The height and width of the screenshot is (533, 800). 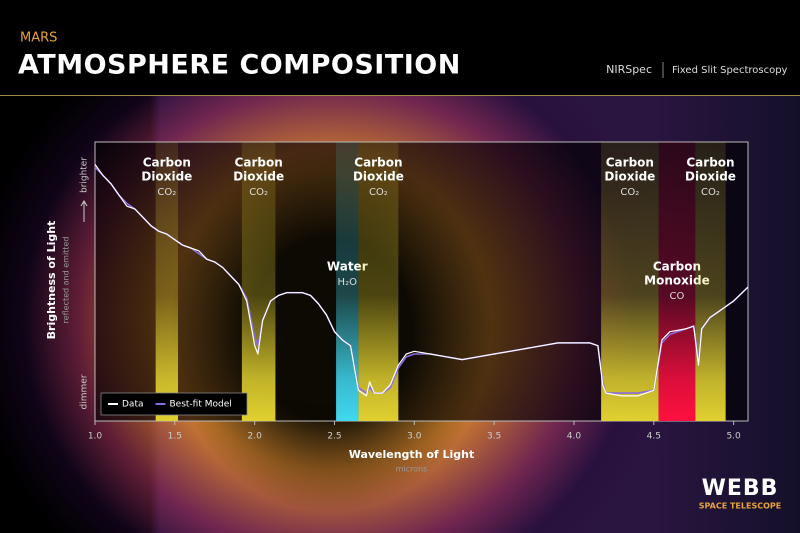 I want to click on legend-label: Best-fit Model, so click(x=201, y=405).